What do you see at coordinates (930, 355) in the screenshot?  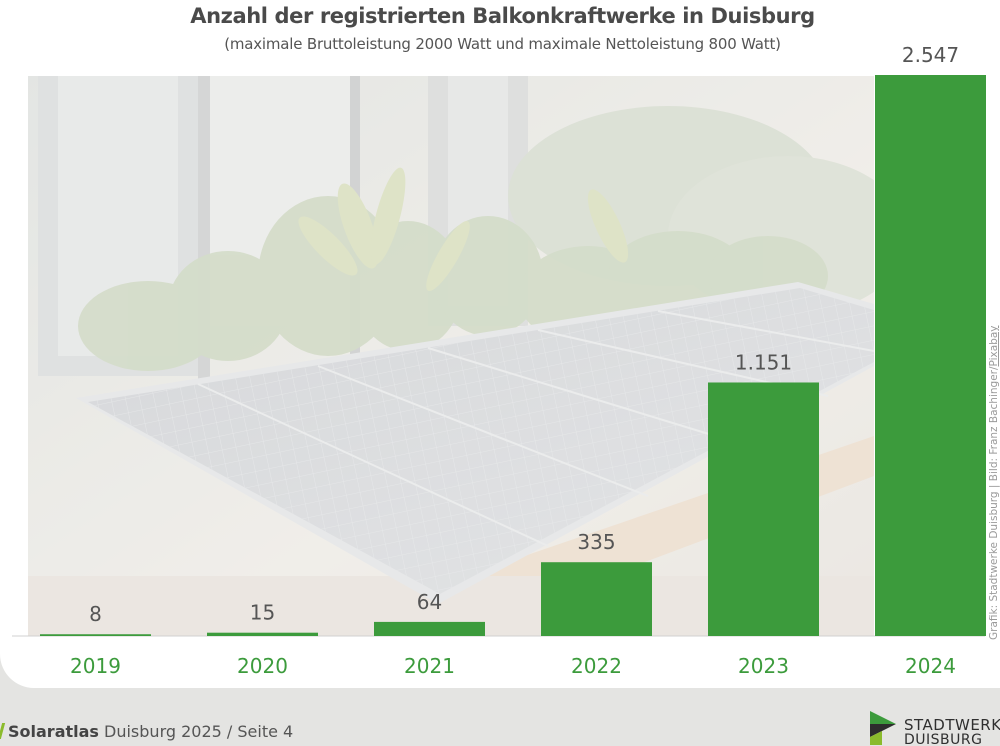 I see `bar-2024` at bounding box center [930, 355].